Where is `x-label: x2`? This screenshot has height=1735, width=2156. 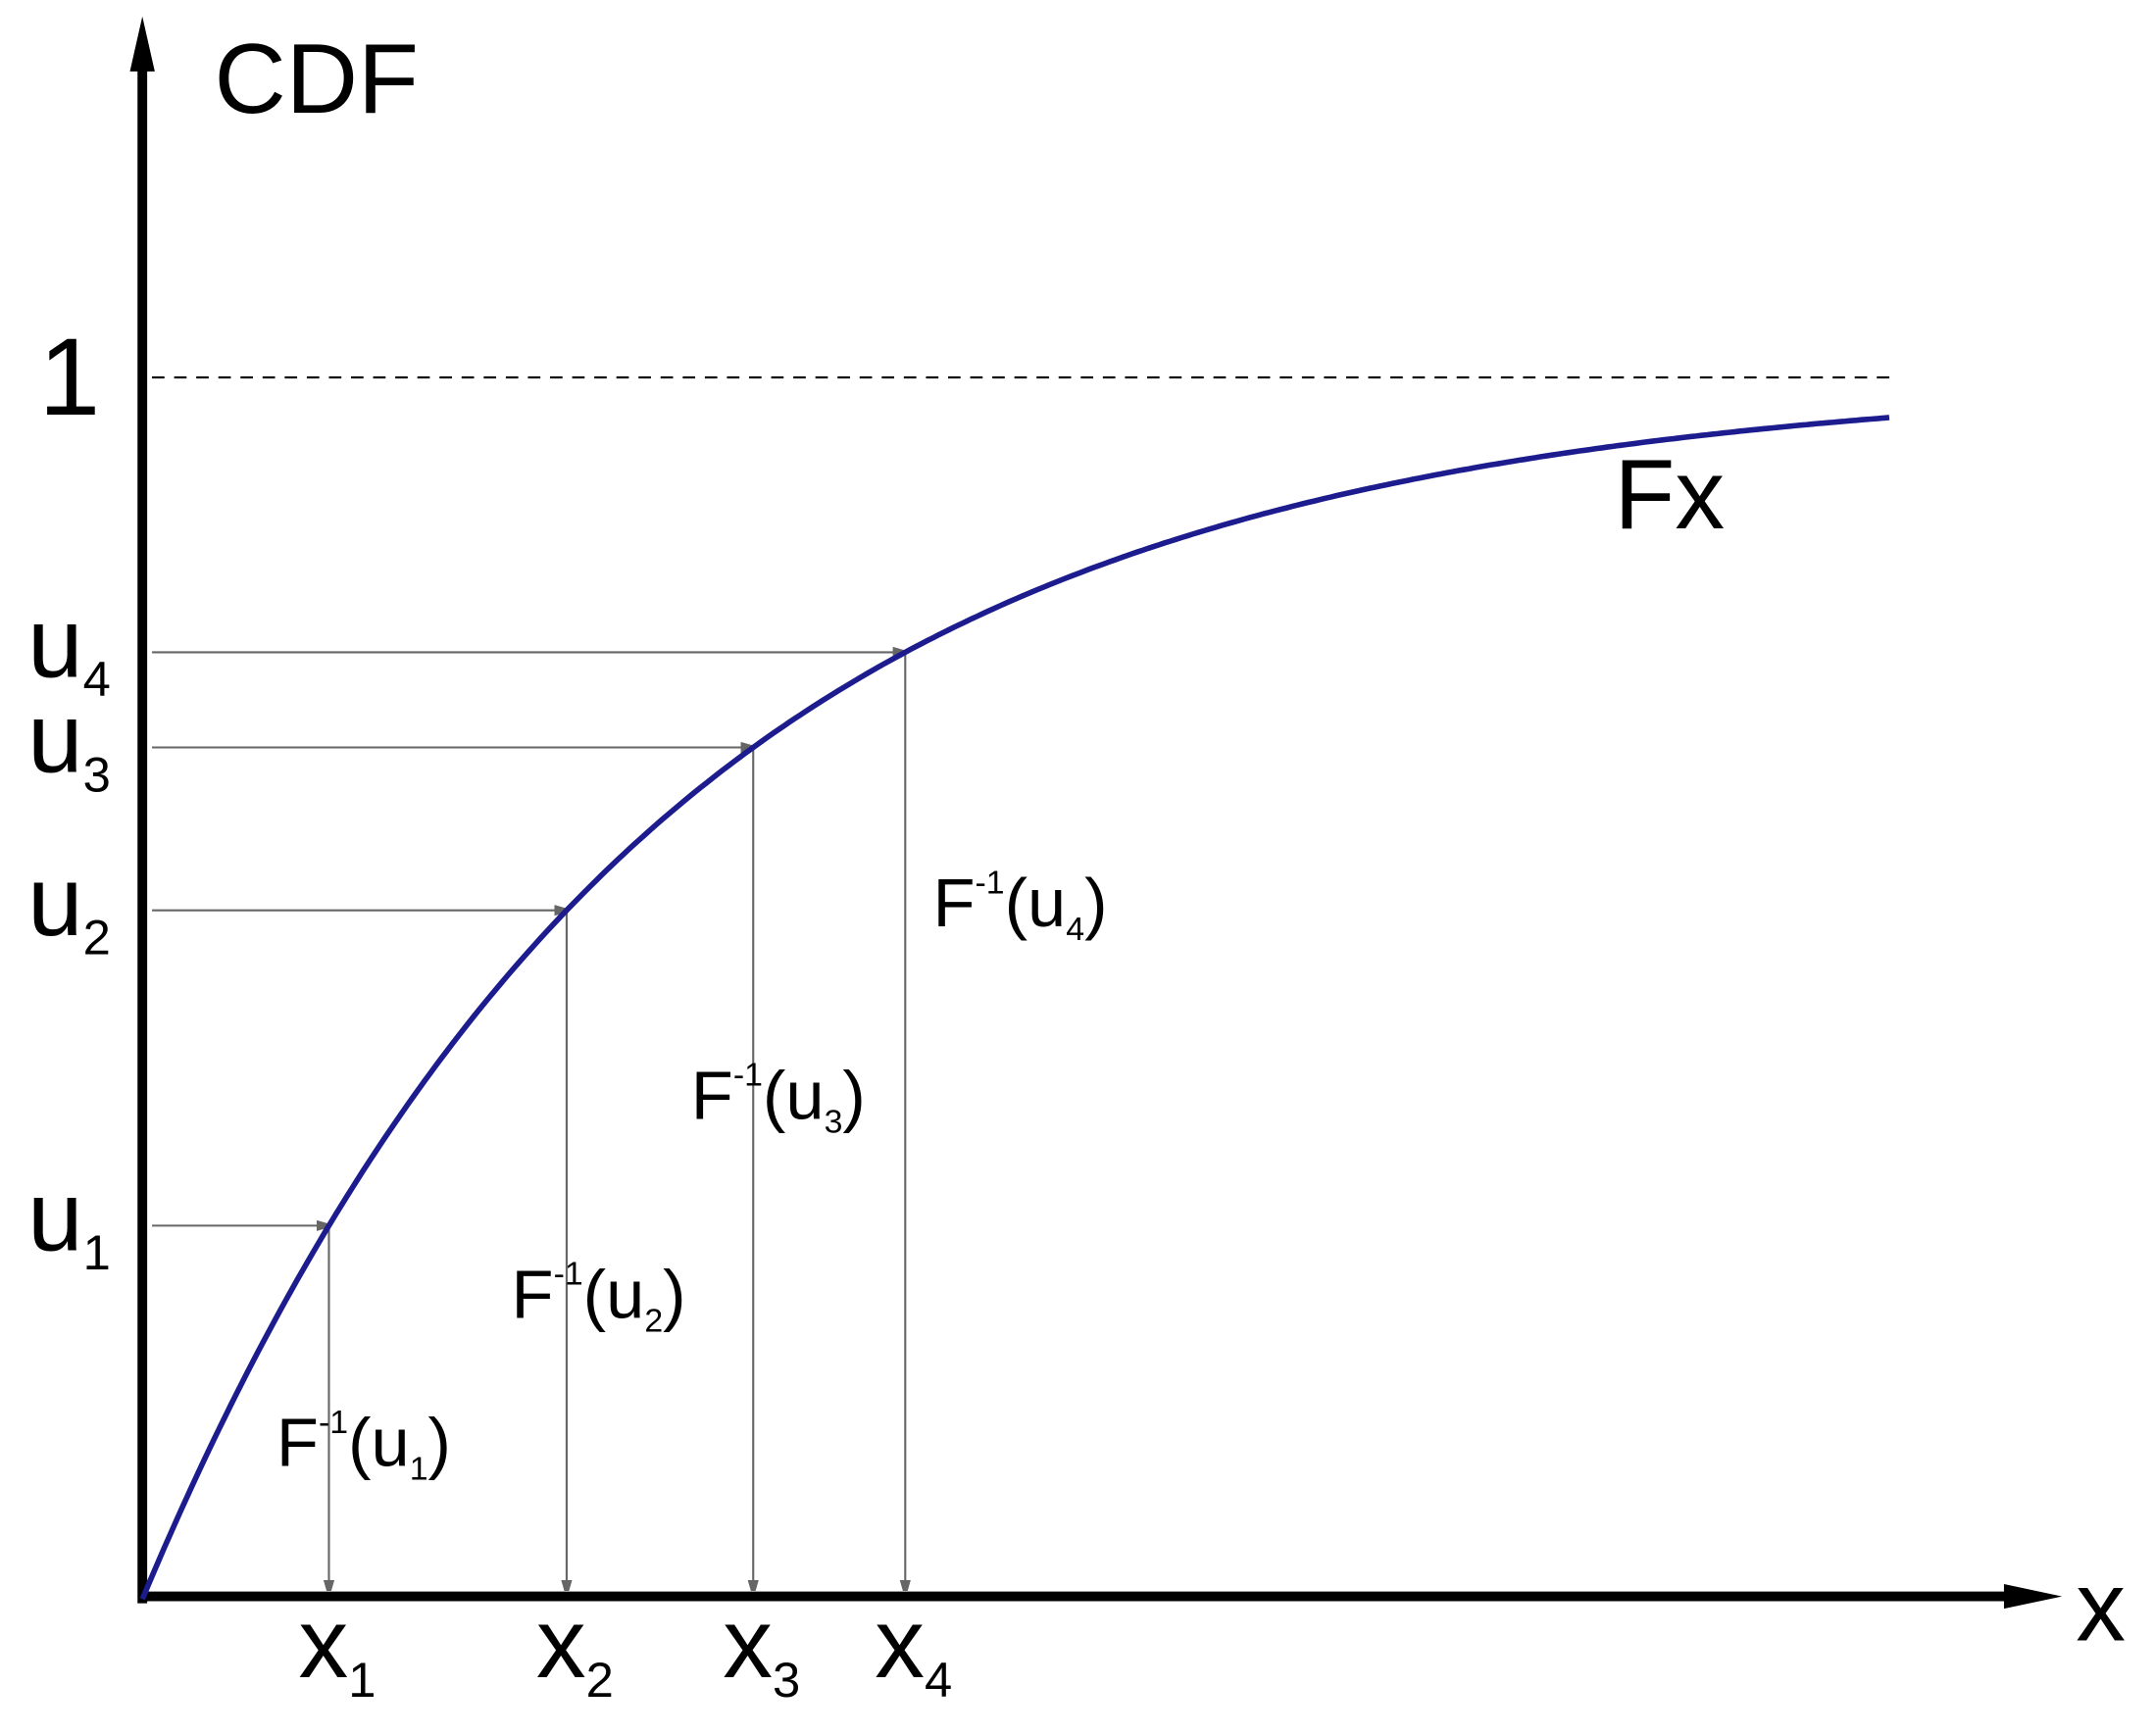 x-label: x2 is located at coordinates (575, 1647).